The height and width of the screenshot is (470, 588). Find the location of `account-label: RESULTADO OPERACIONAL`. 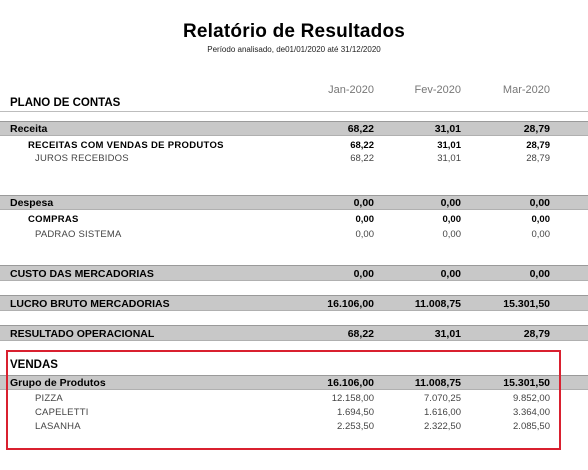

account-label: RESULTADO OPERACIONAL is located at coordinates (82, 334).